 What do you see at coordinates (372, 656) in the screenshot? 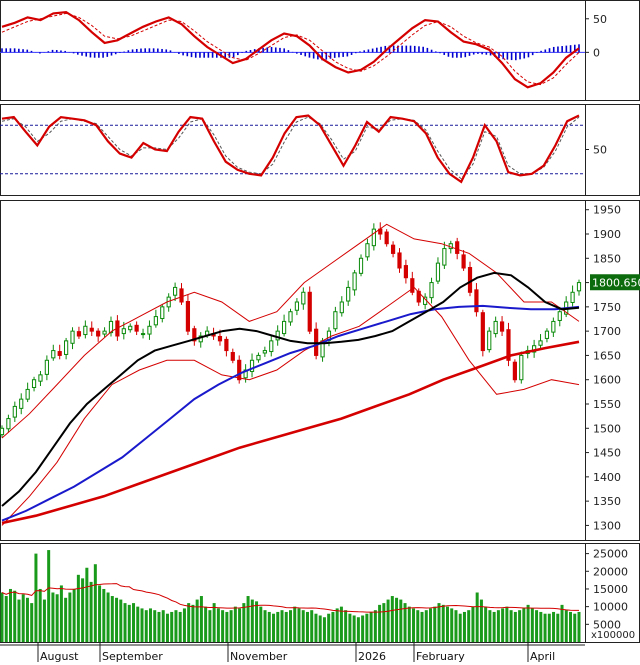
I see `x-tick-label: 2026` at bounding box center [372, 656].